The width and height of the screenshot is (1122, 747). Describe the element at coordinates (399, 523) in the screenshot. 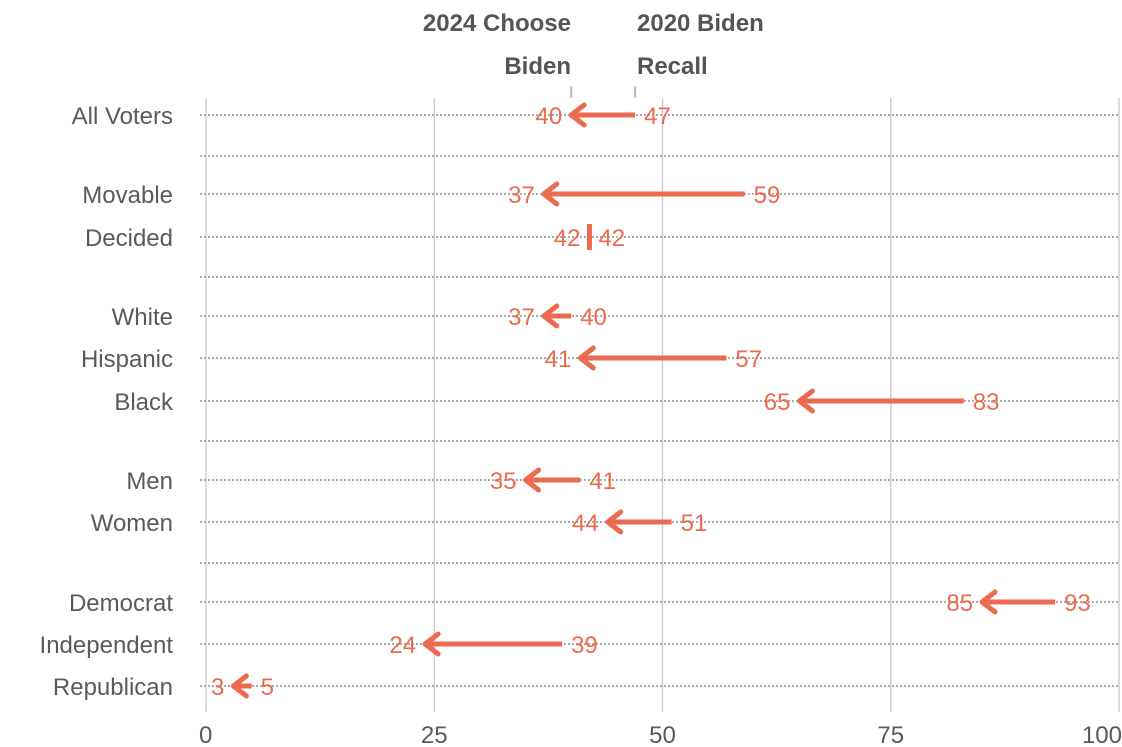

I see `chart-row: Women 44 51` at that location.